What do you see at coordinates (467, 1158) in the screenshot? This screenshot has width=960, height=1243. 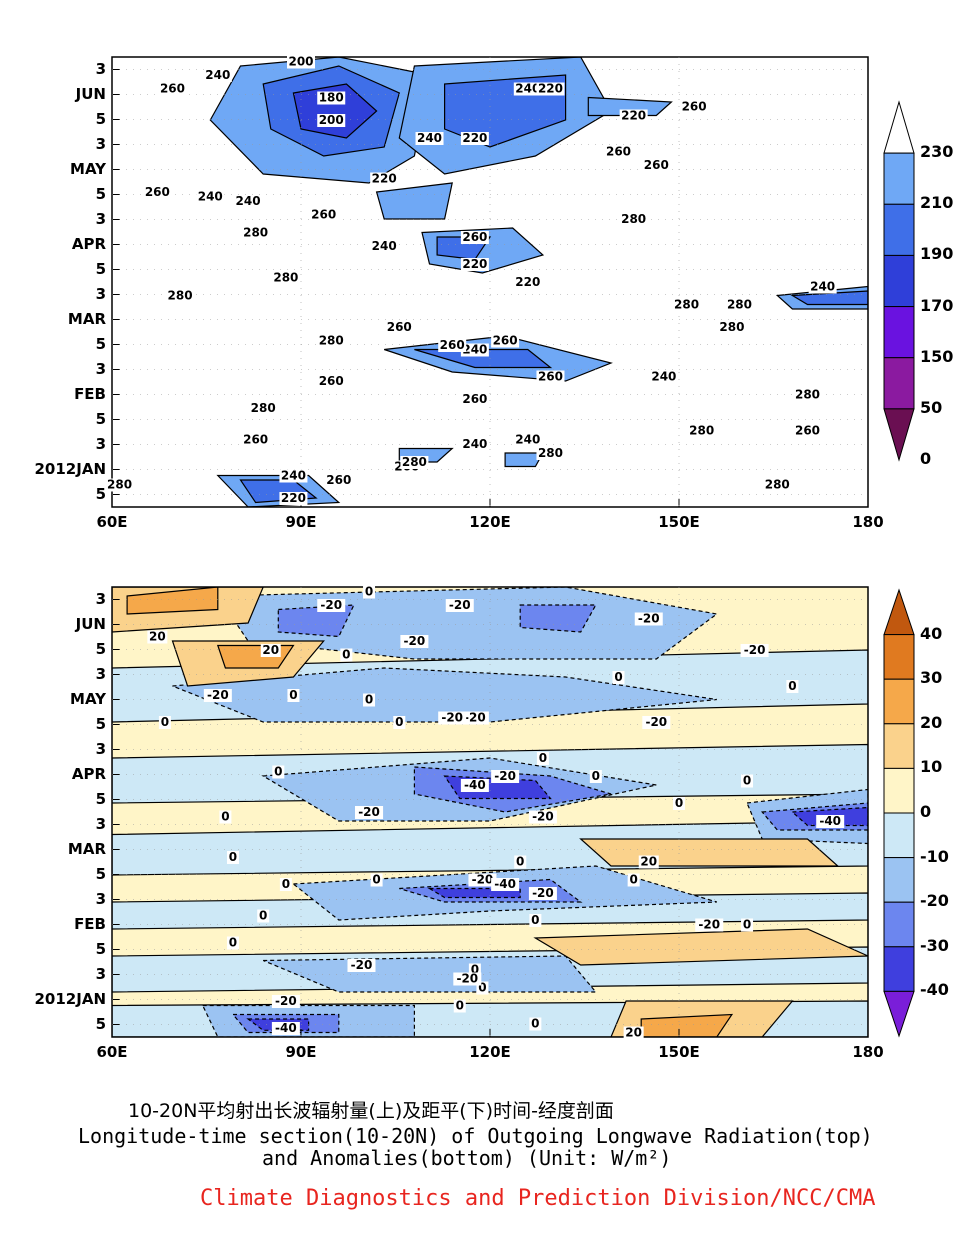 I see `caption-english-line2: and Anomalies(bottom) (Unit: W/m²)` at bounding box center [467, 1158].